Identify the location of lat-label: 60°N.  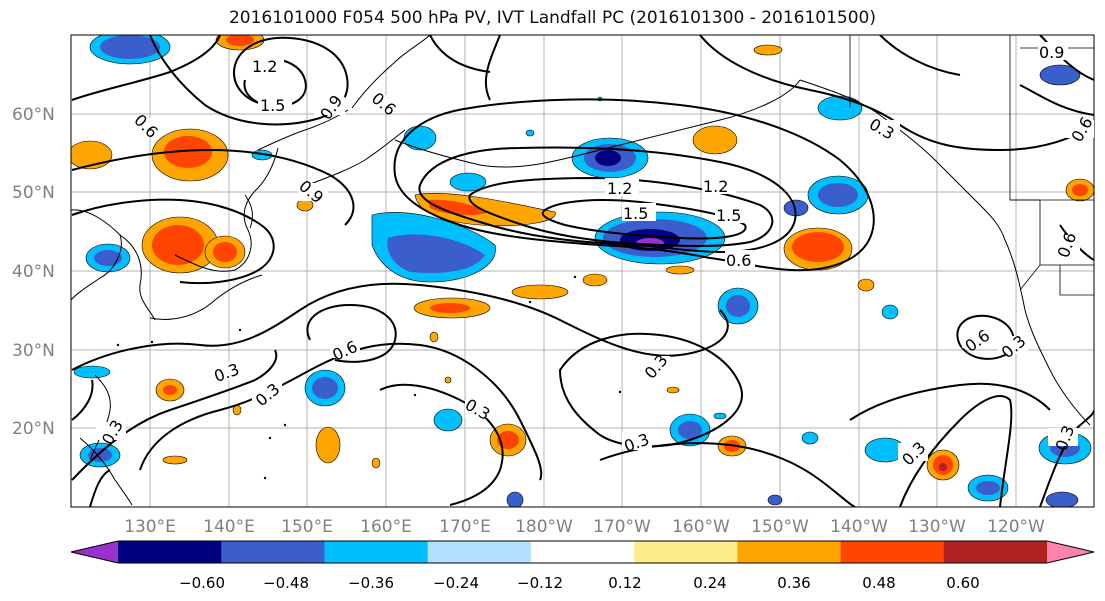
(33, 115).